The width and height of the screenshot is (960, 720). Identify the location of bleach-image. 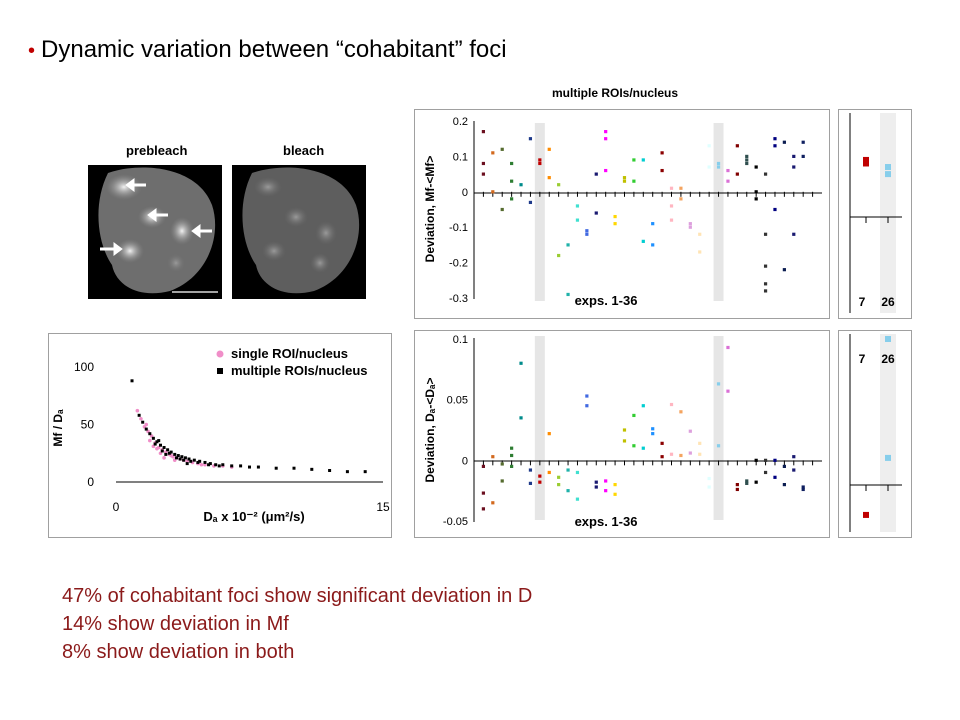
(299, 232).